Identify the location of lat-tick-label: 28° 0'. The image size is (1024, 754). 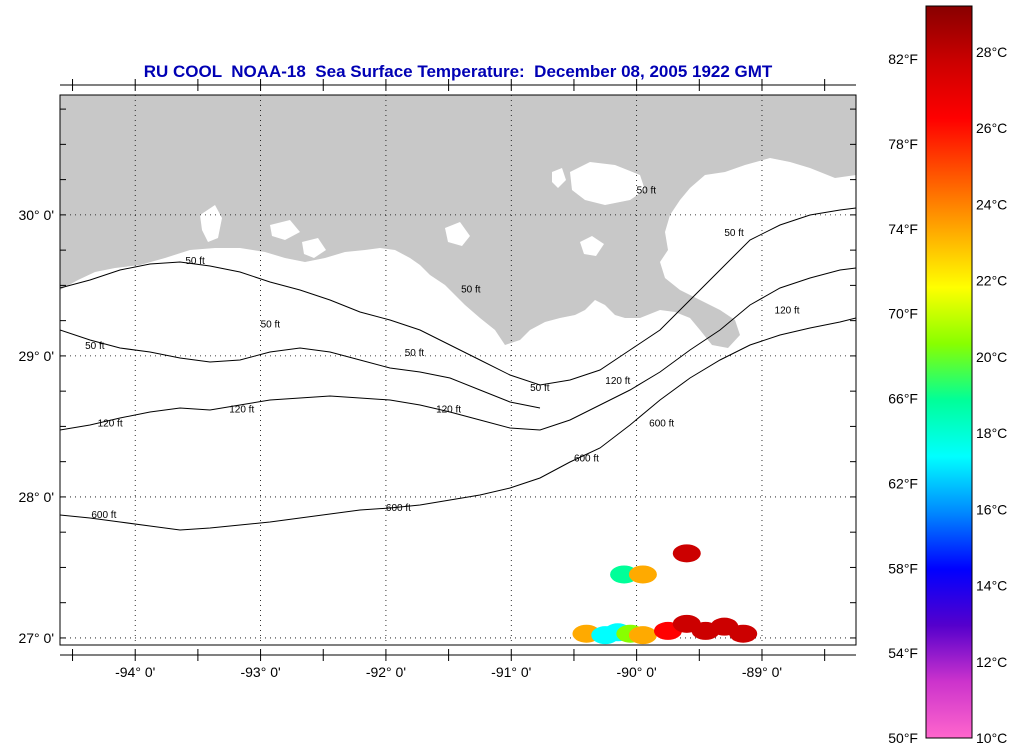
(36, 497).